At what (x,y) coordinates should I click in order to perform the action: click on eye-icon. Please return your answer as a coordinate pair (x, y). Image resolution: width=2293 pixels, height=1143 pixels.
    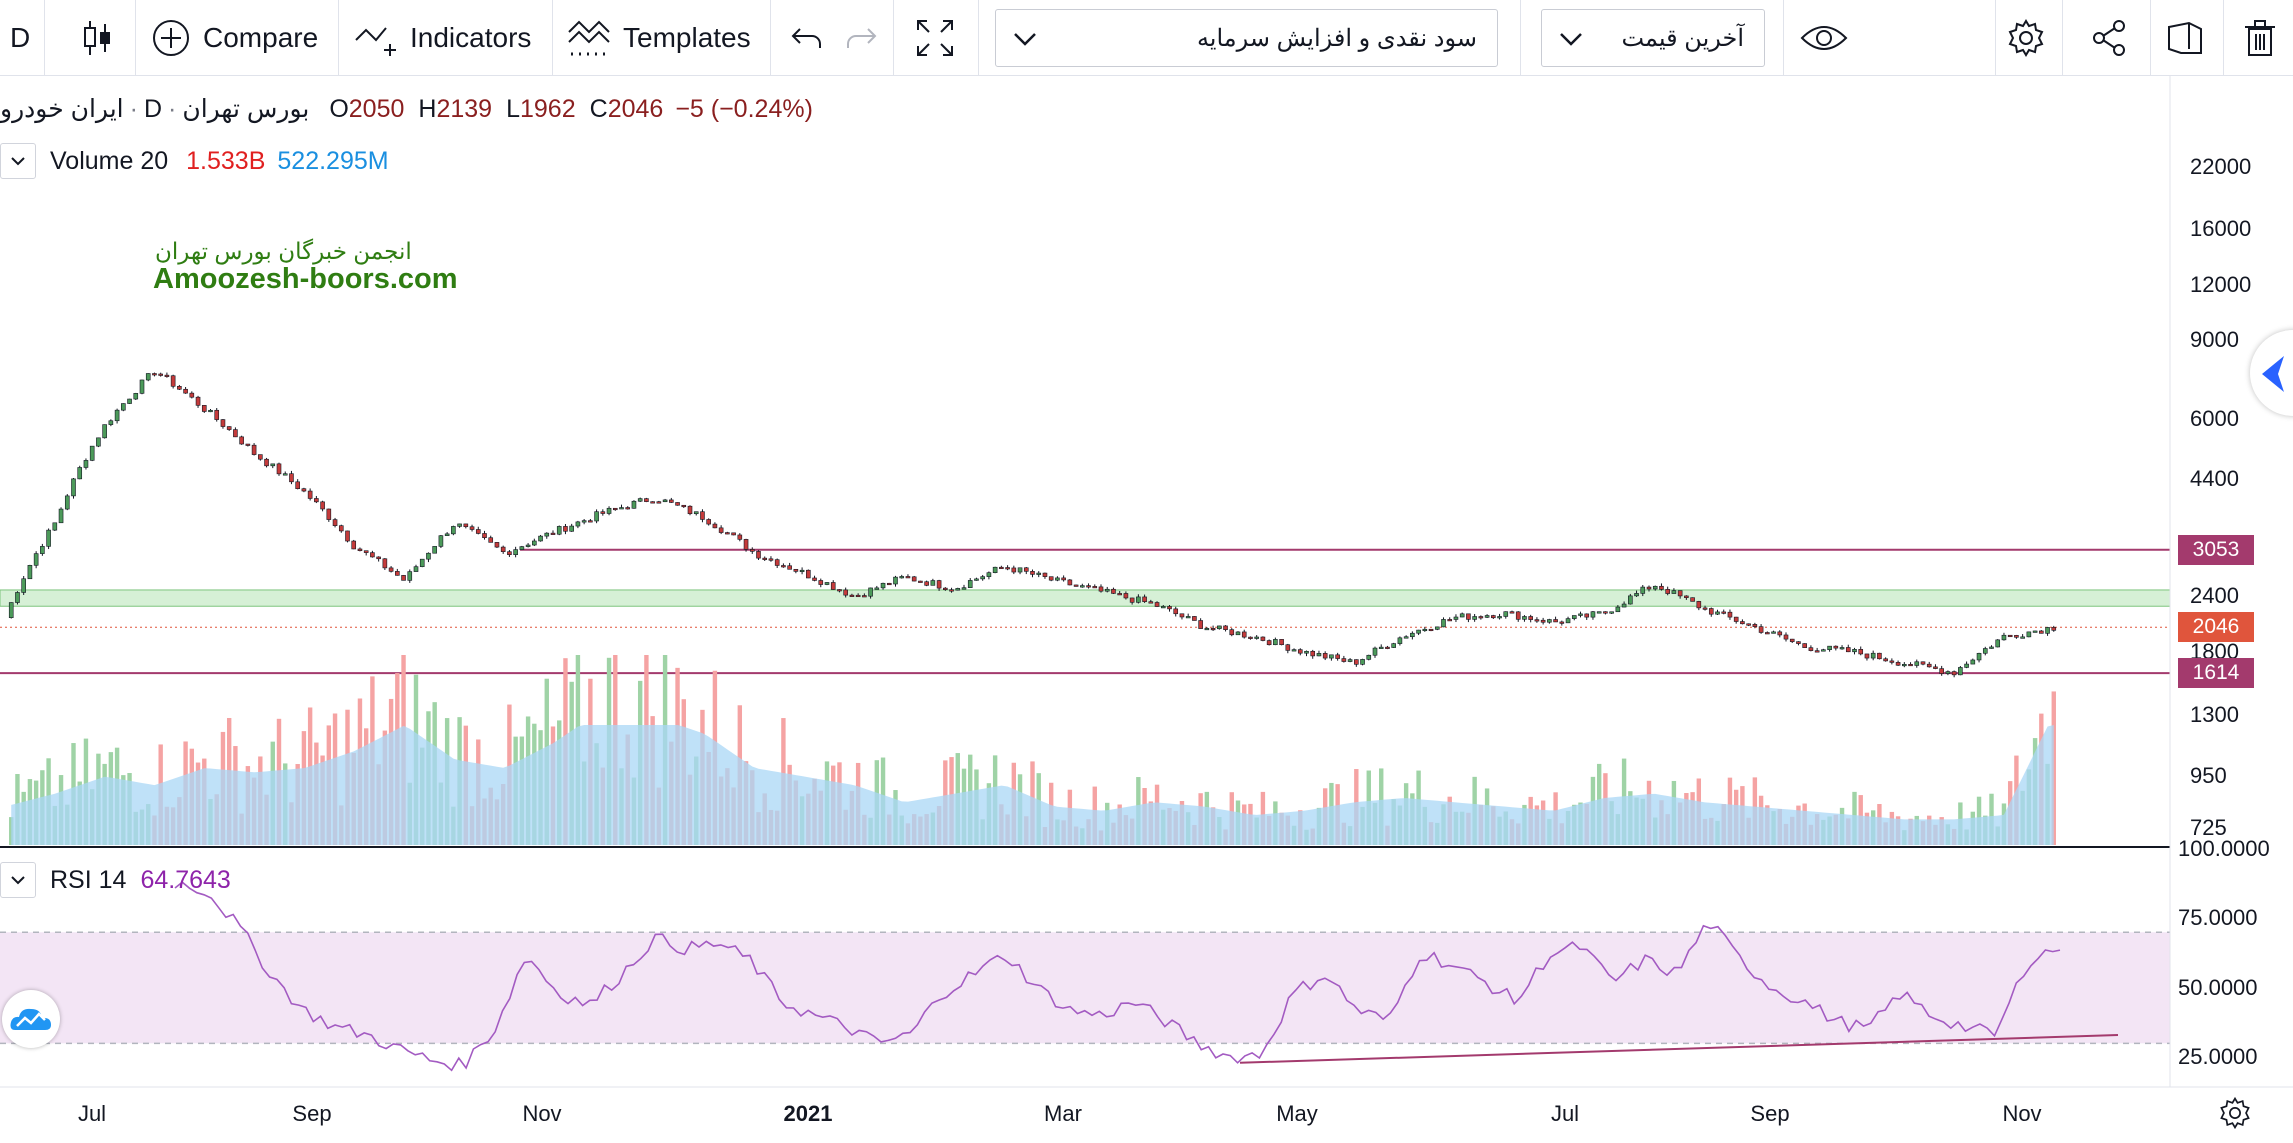
    Looking at the image, I should click on (1824, 38).